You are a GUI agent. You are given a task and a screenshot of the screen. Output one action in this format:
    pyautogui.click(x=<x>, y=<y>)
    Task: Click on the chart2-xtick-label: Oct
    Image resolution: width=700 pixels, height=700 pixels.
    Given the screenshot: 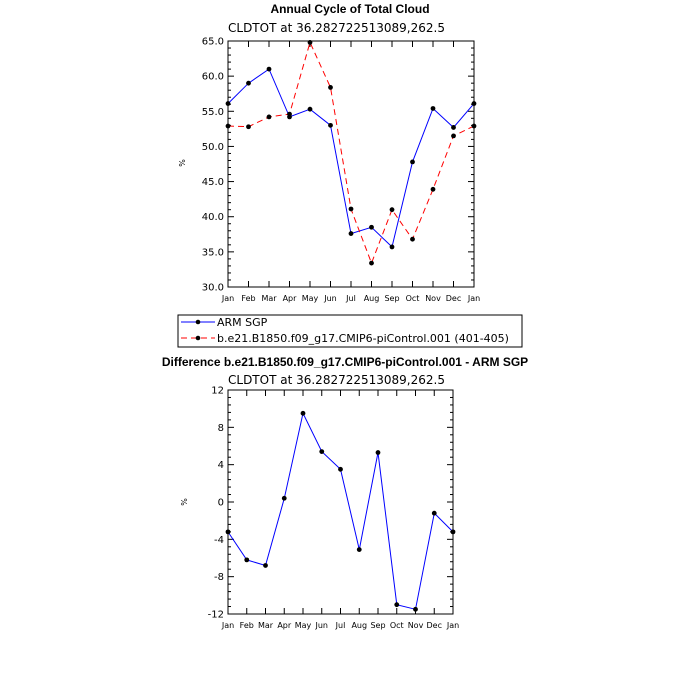 What is the action you would take?
    pyautogui.click(x=397, y=625)
    